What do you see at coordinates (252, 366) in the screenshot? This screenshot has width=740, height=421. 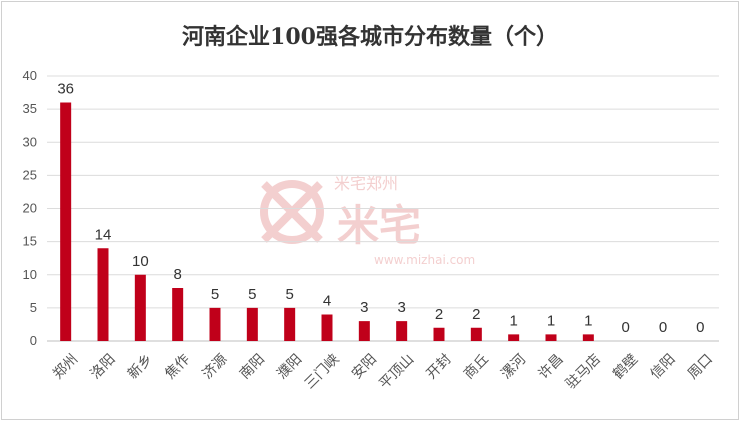 I see `x-tick-label: 南阳` at bounding box center [252, 366].